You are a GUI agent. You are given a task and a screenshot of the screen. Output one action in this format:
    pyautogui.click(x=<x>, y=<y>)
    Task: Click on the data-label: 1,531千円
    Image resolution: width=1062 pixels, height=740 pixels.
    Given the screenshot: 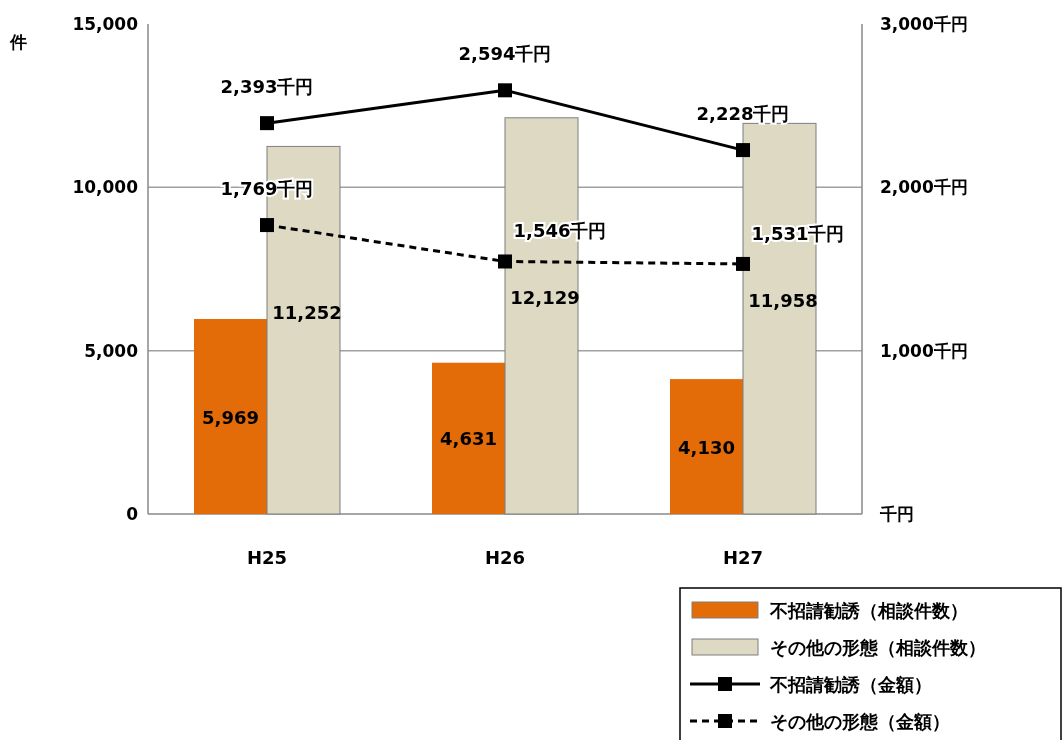 What is the action you would take?
    pyautogui.click(x=798, y=233)
    